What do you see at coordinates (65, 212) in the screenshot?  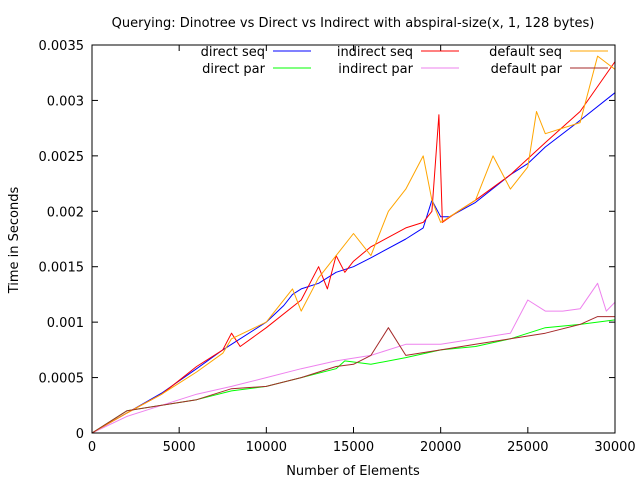 I see `y-tick-label: 0.002` at bounding box center [65, 212].